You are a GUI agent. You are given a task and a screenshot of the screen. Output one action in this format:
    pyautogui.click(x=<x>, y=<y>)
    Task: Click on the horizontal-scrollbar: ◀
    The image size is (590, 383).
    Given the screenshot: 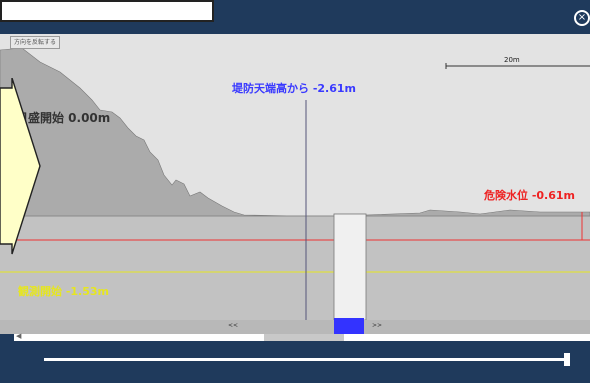 What is the action you would take?
    pyautogui.click(x=302, y=336)
    